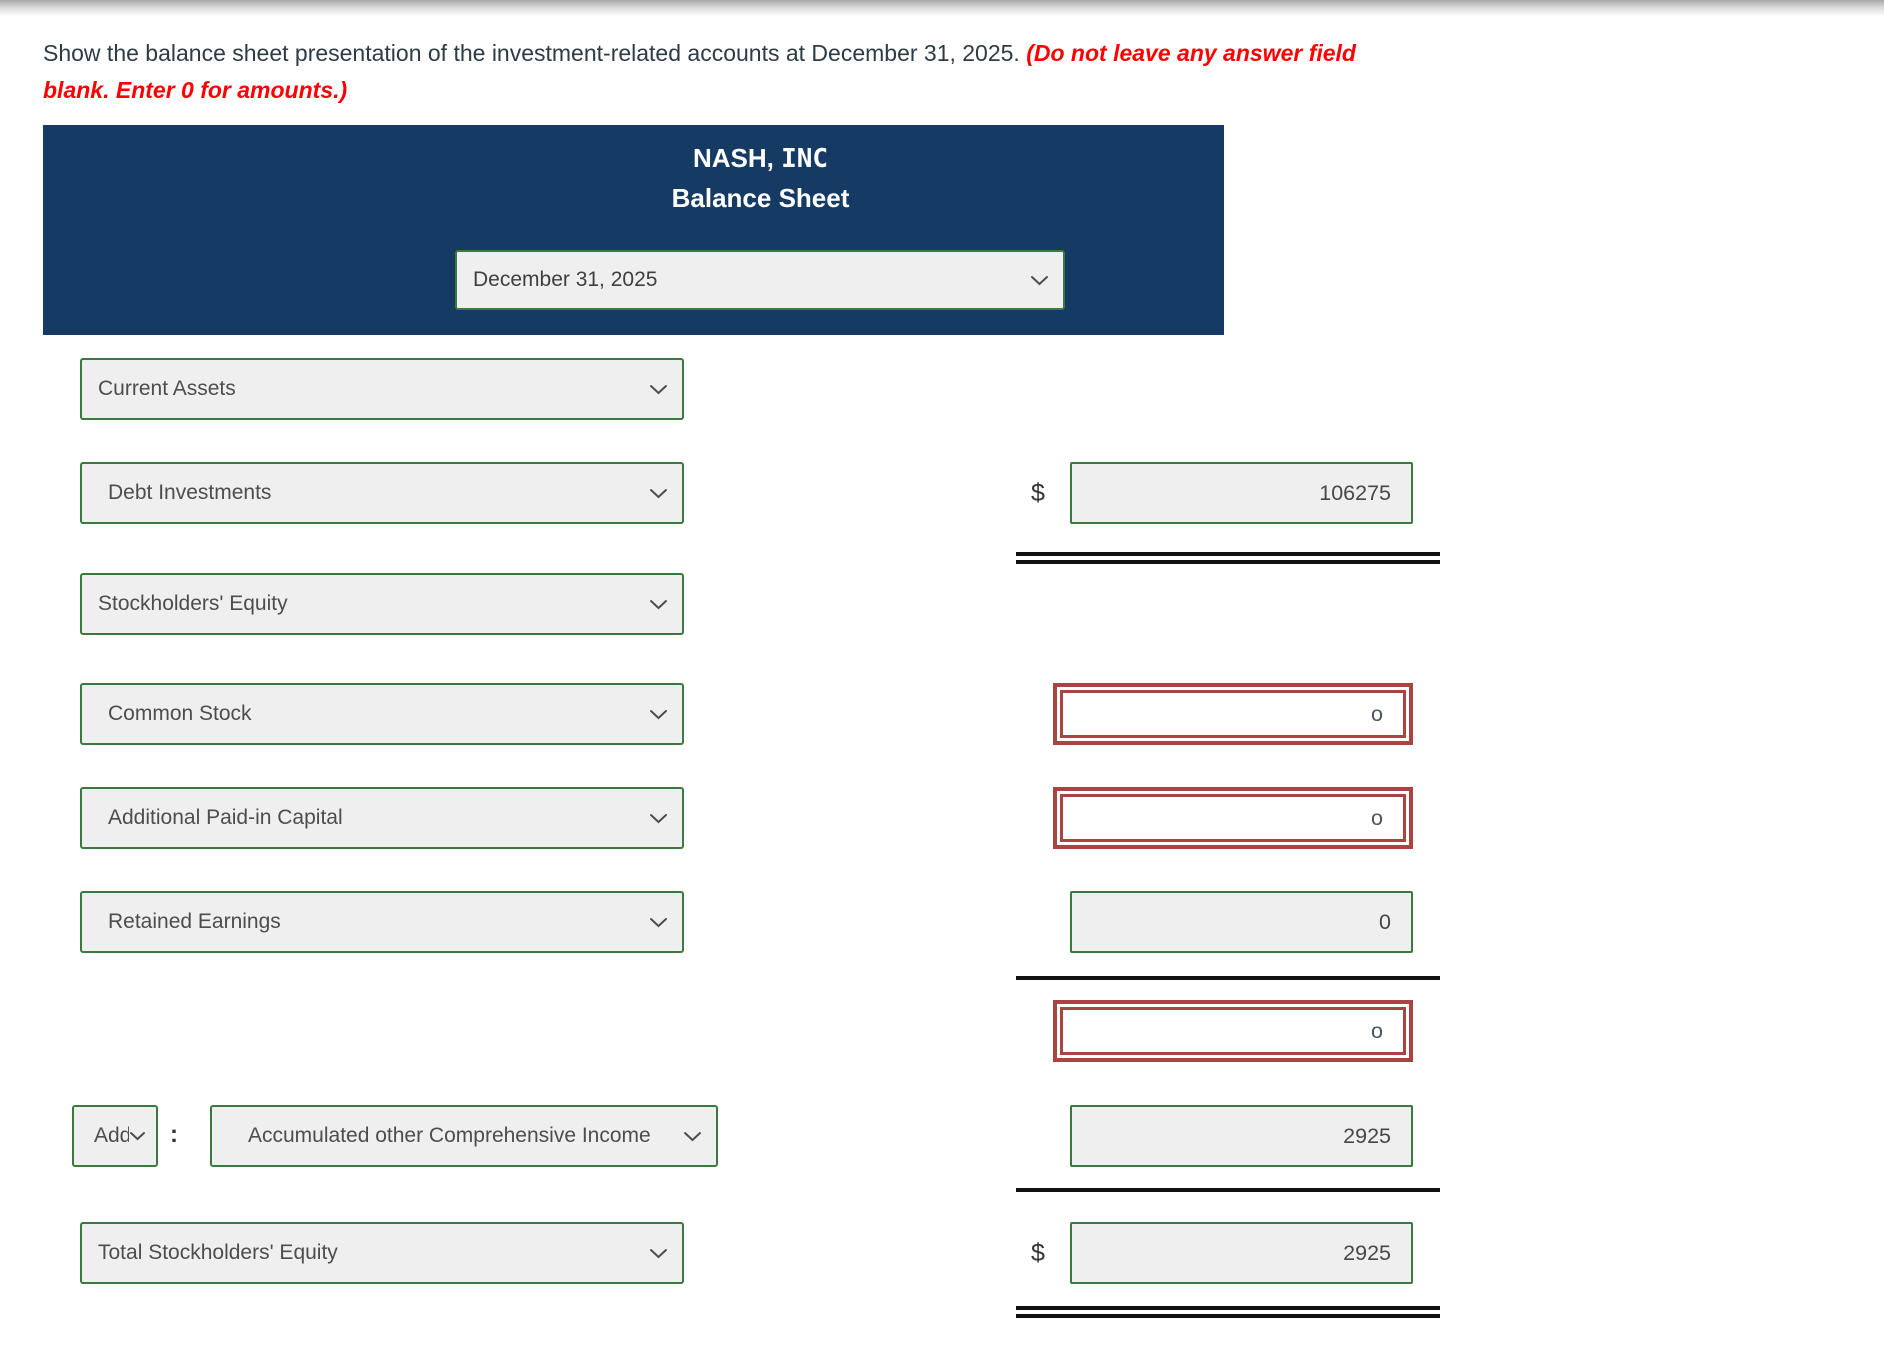  I want to click on company-name-part1: NASH,, so click(733, 158).